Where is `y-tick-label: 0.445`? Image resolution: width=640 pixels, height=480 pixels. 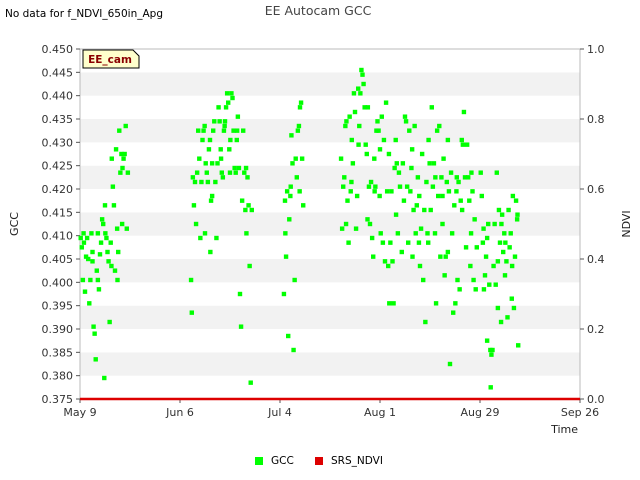 y-tick-label: 0.445 is located at coordinates (58, 72).